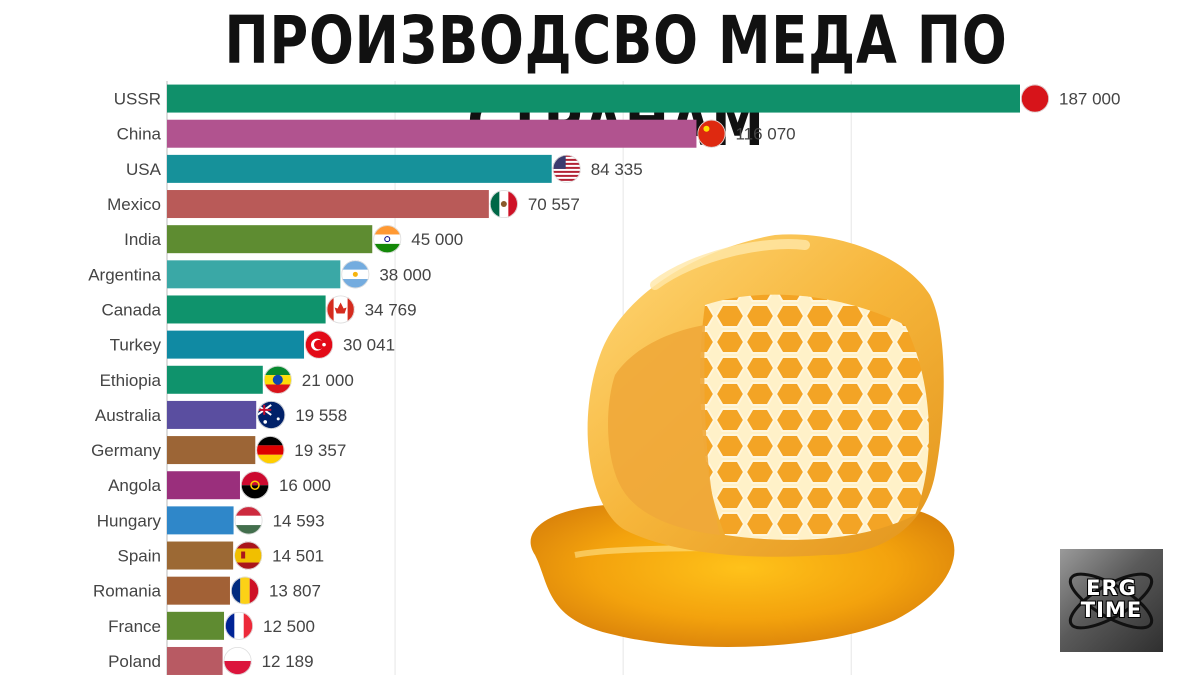 This screenshot has width=1200, height=675. I want to click on bar-row: USA 84 335, so click(384, 168).